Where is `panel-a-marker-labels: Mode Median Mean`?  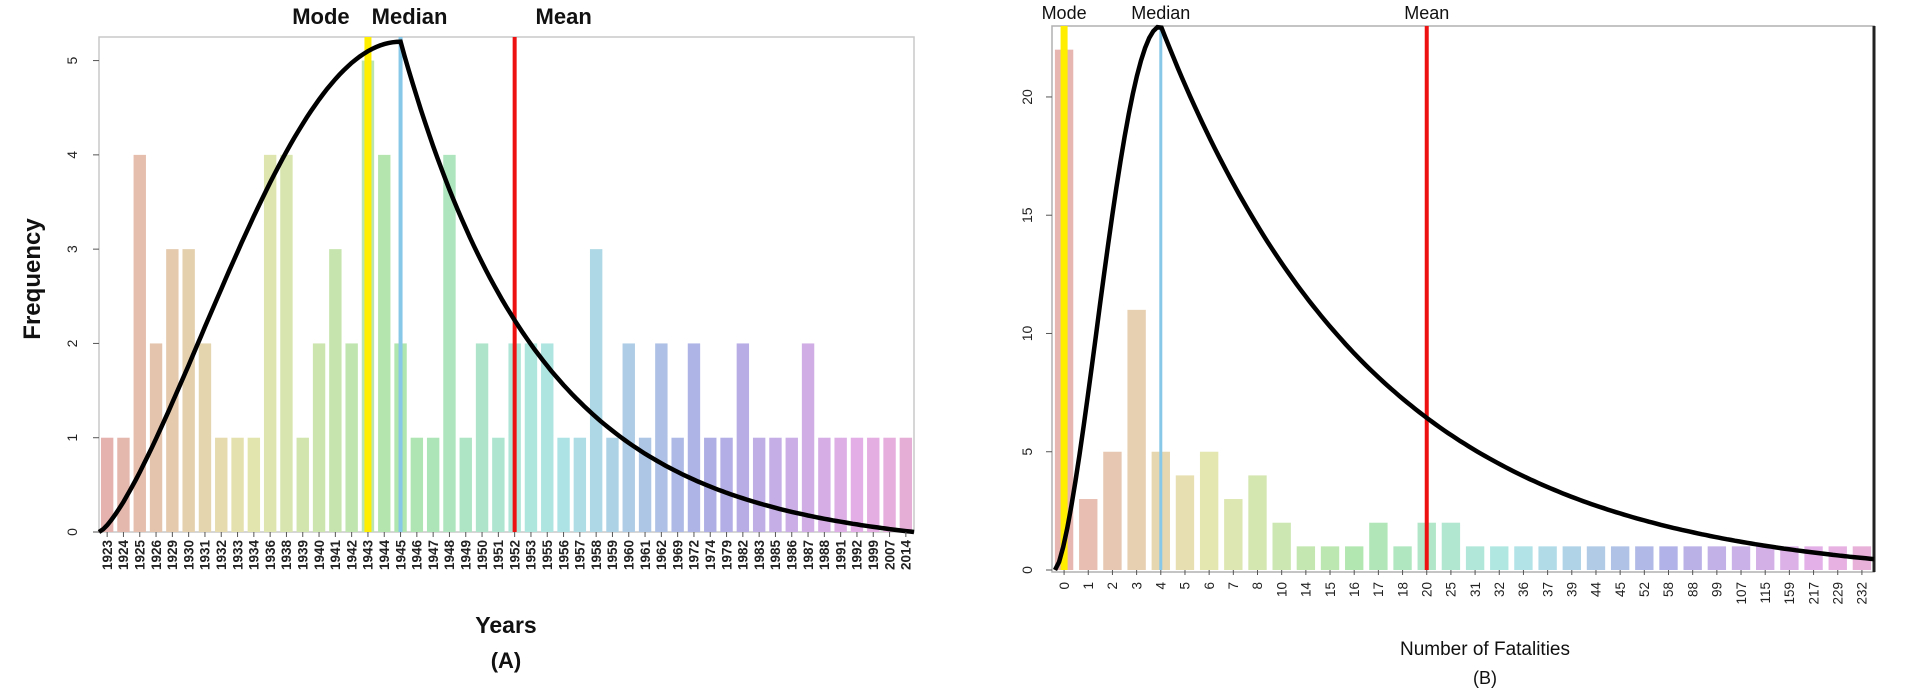 panel-a-marker-labels: Mode Median Mean is located at coordinates (442, 16).